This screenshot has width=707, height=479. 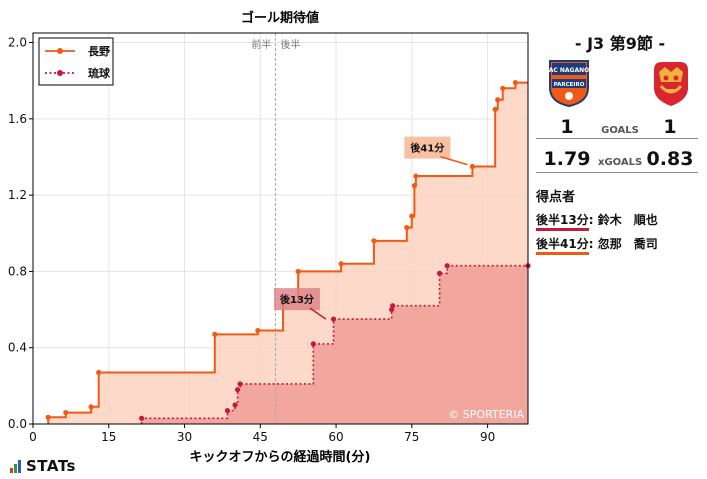 What do you see at coordinates (16, 466) in the screenshot?
I see `stats-bars-icon` at bounding box center [16, 466].